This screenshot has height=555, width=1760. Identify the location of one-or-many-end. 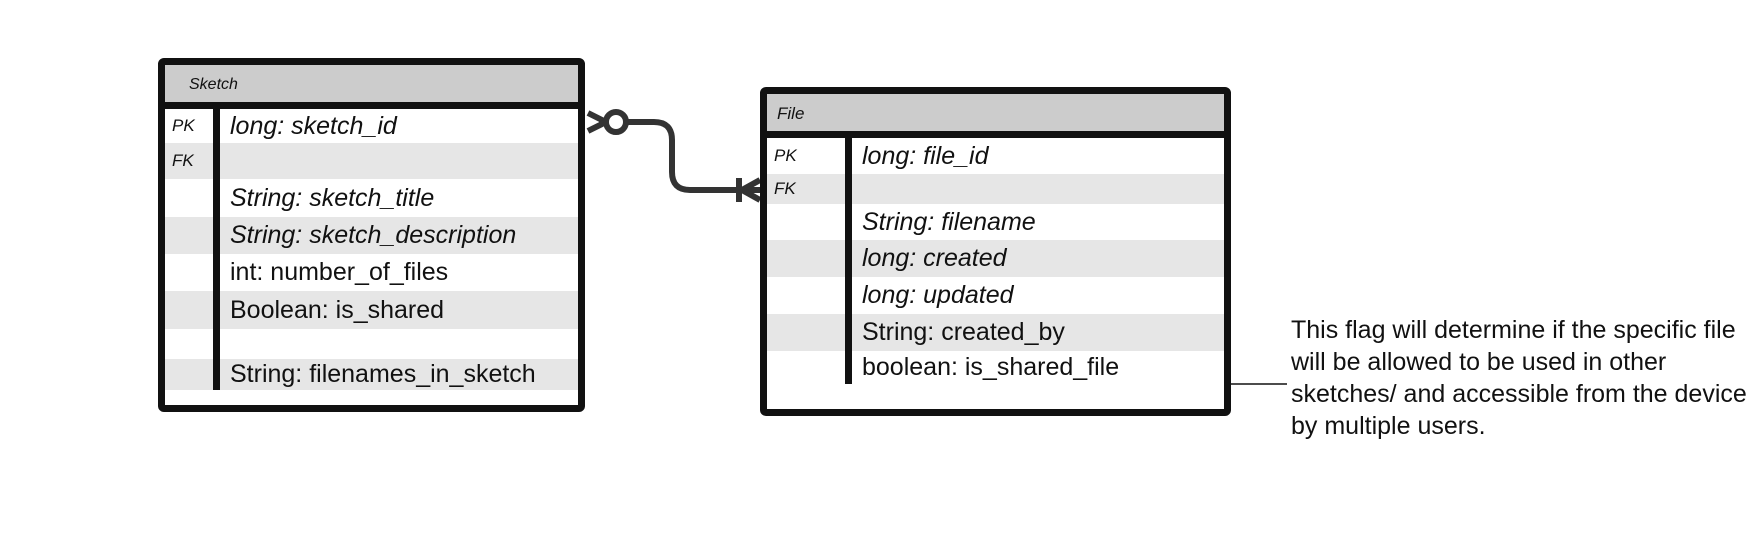
(749, 190).